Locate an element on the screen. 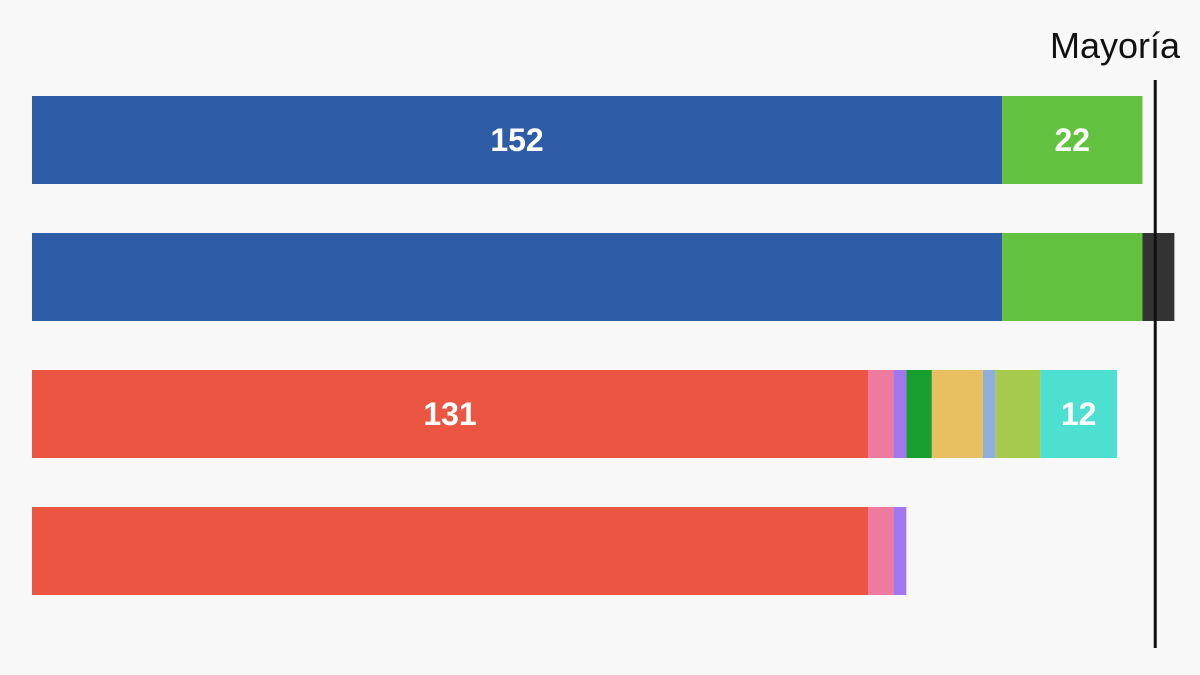 The image size is (1200, 675). bar-value-label-row1-2: 22 is located at coordinates (1072, 140).